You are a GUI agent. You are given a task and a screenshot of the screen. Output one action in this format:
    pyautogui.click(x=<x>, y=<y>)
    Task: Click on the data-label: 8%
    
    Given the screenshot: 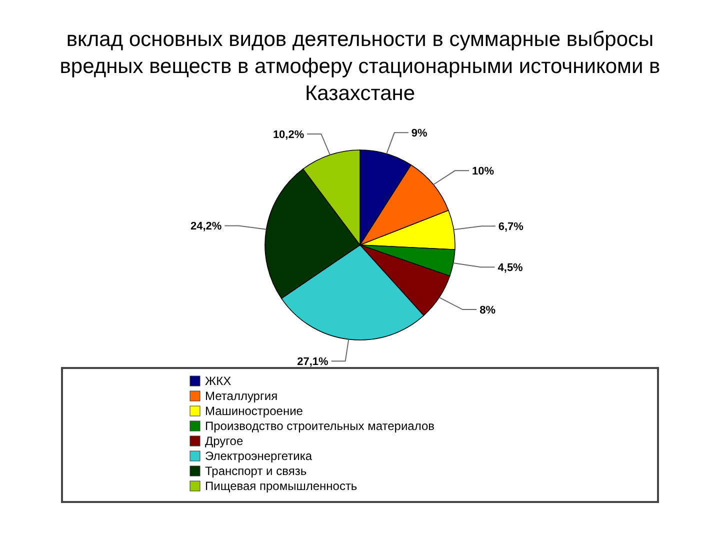 What is the action you would take?
    pyautogui.click(x=488, y=310)
    